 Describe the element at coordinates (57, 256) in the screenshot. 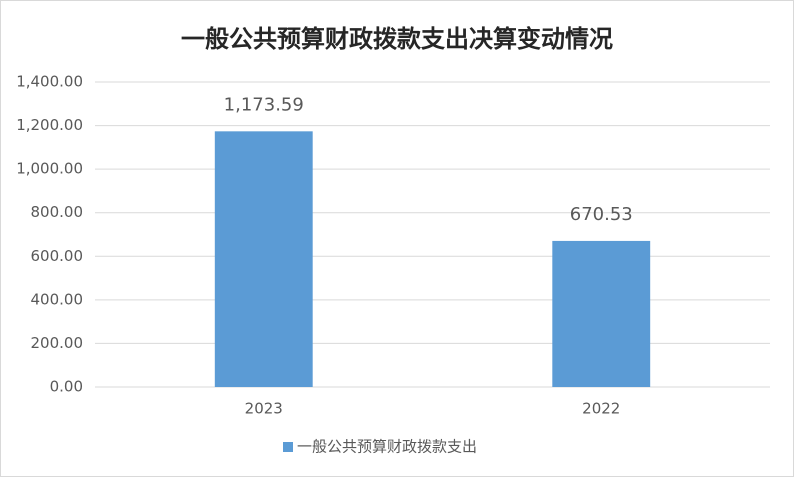

I see `y-tick-label: 600.00` at that location.